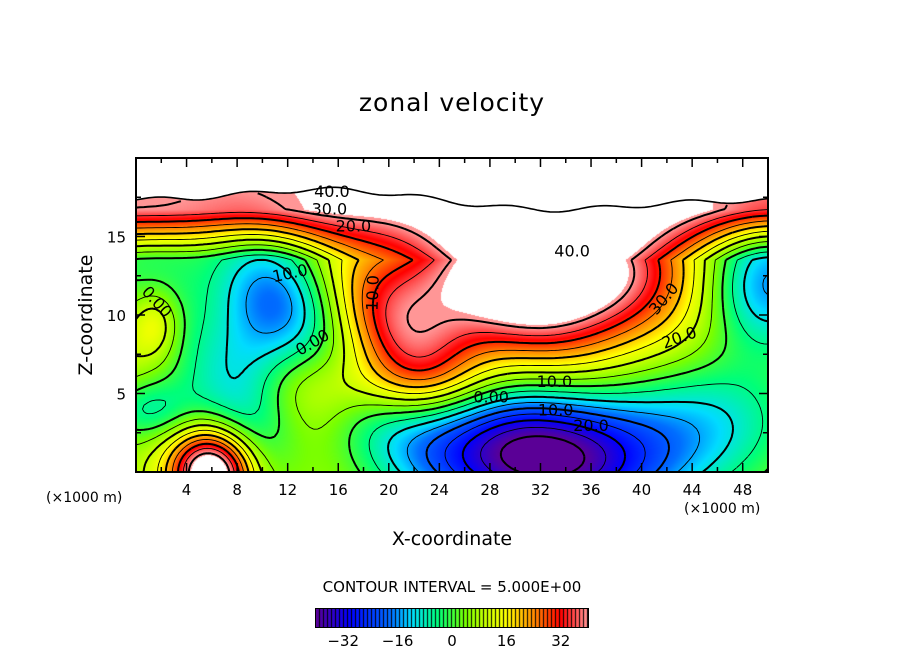 This screenshot has height=654, width=904. I want to click on x-tick-label: 4, so click(187, 490).